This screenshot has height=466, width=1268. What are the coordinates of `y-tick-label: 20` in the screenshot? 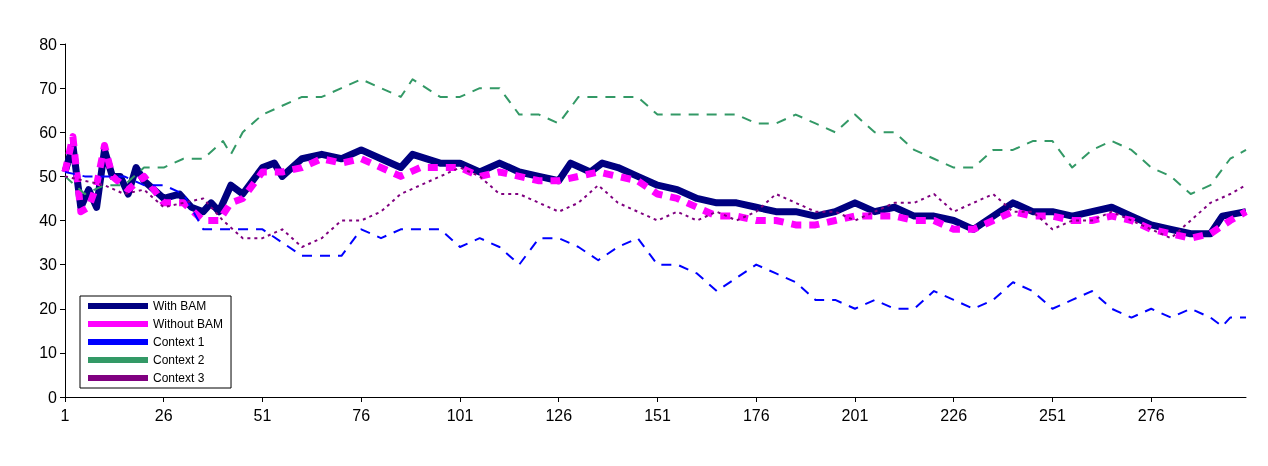 It's located at (48, 309).